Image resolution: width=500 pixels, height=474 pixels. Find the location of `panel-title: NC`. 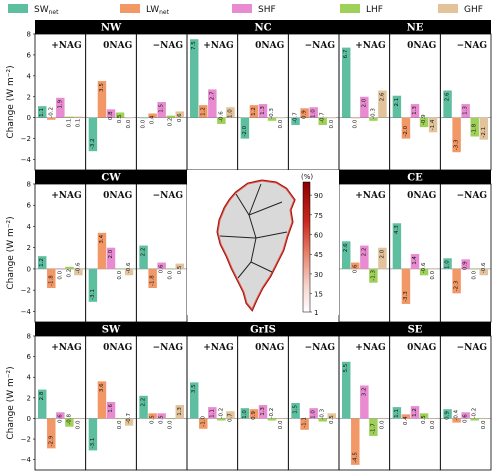

panel-title: NC is located at coordinates (262, 28).